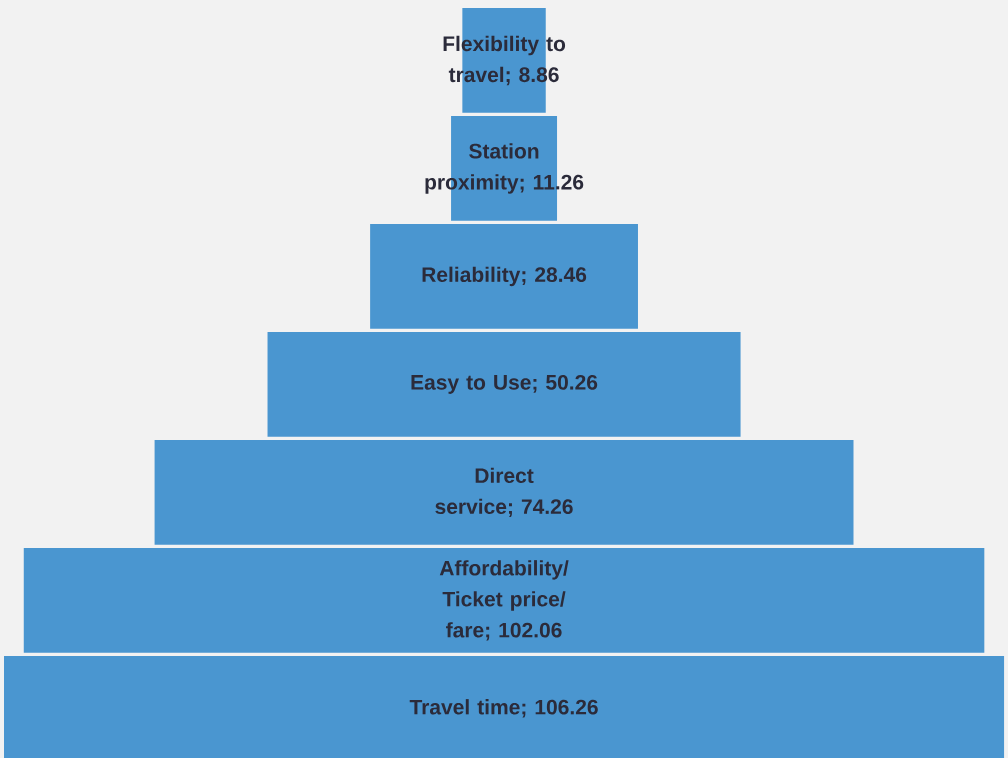  I want to click on data-label: Reliability; 28.46, so click(504, 276).